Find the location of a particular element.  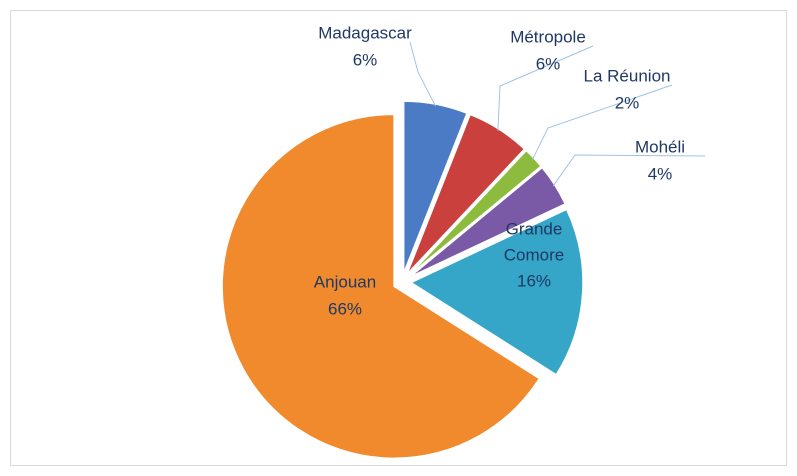

value-label: 4% is located at coordinates (660, 173).